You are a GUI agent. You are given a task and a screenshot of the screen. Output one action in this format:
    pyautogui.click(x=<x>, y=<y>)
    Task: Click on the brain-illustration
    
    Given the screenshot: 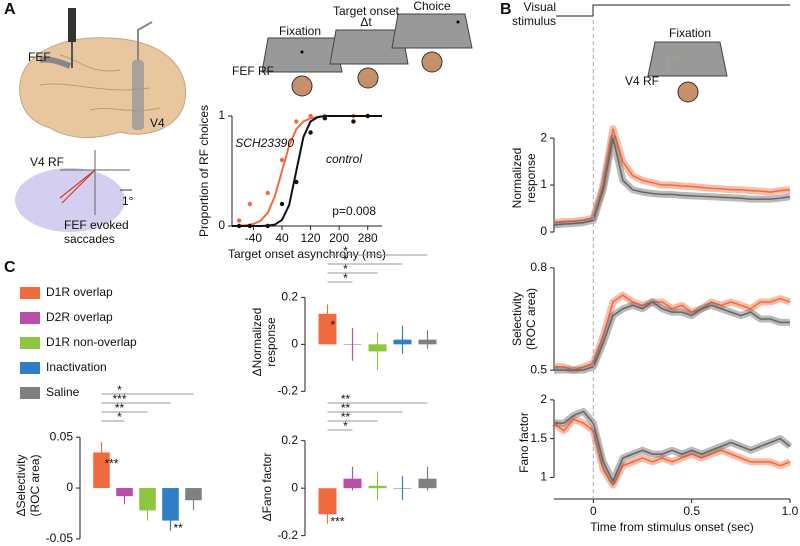 What is the action you would take?
    pyautogui.click(x=101, y=120)
    